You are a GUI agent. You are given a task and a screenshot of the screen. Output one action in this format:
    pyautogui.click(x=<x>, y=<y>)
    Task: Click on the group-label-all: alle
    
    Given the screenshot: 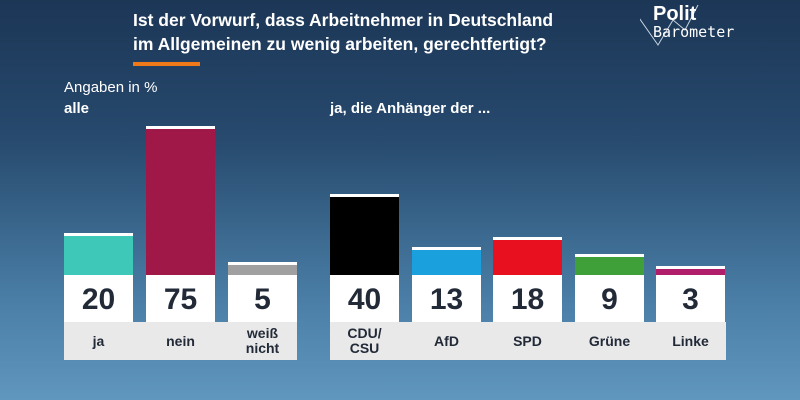 What is the action you would take?
    pyautogui.click(x=77, y=108)
    